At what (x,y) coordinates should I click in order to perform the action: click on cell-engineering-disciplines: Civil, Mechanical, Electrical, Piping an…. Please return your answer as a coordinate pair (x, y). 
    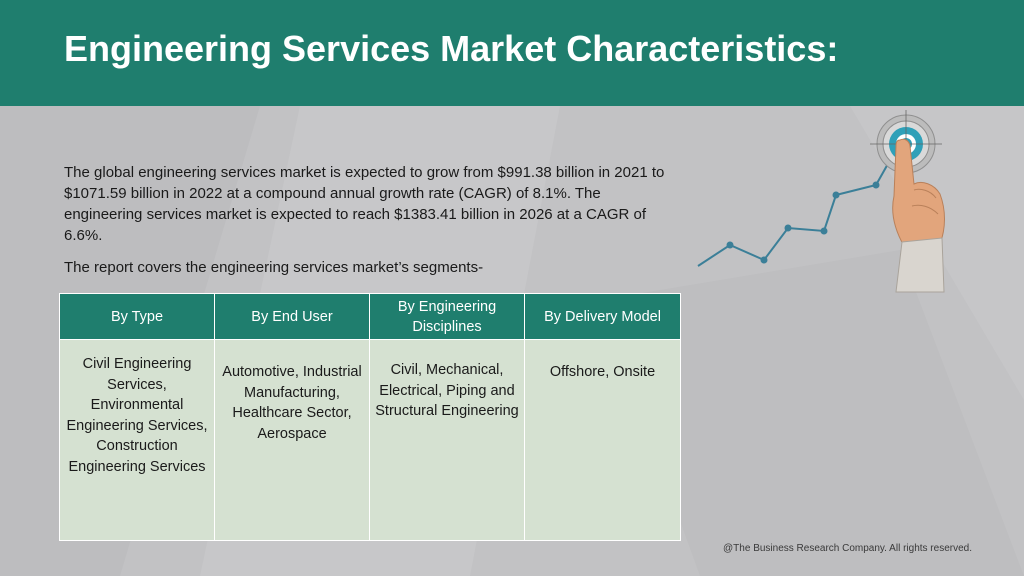
    Looking at the image, I should click on (447, 440).